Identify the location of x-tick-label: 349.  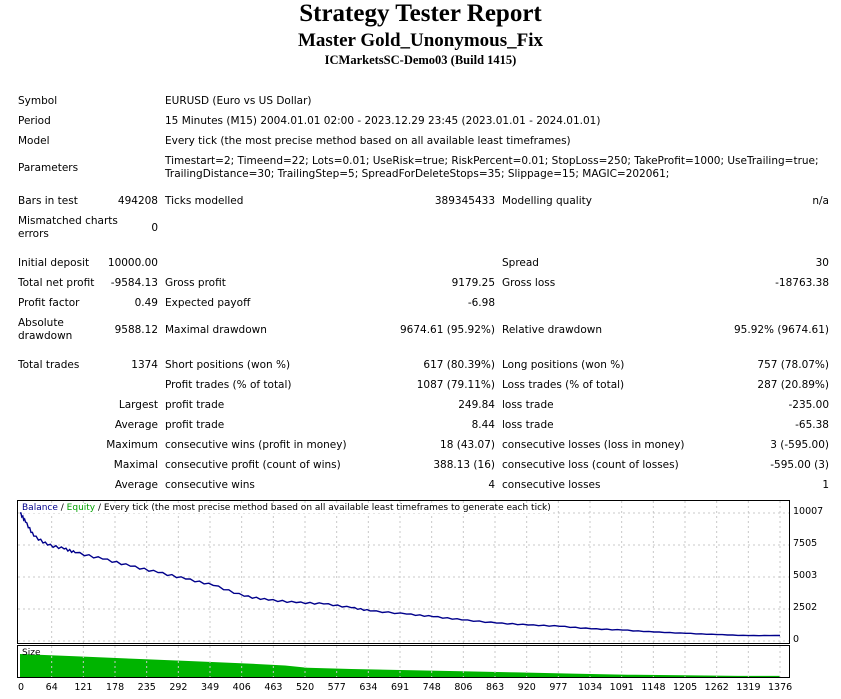
(210, 687).